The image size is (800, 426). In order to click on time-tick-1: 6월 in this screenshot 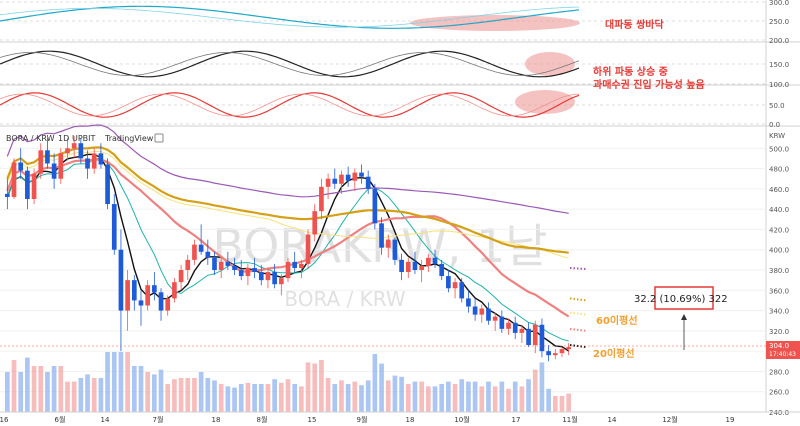, I will do `click(60, 419)`.